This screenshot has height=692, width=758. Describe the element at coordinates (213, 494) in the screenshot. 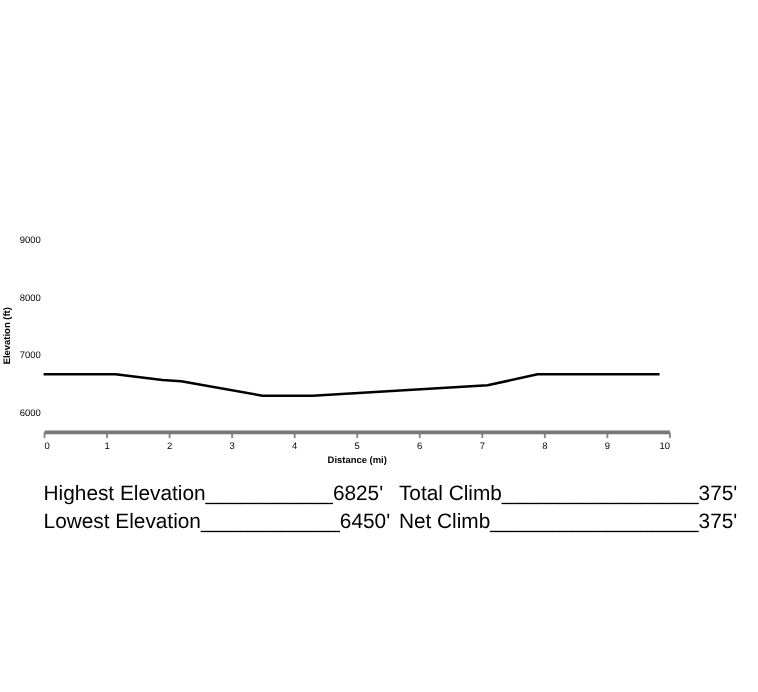

I see `text: Highest Elevation___________6825'` at that location.